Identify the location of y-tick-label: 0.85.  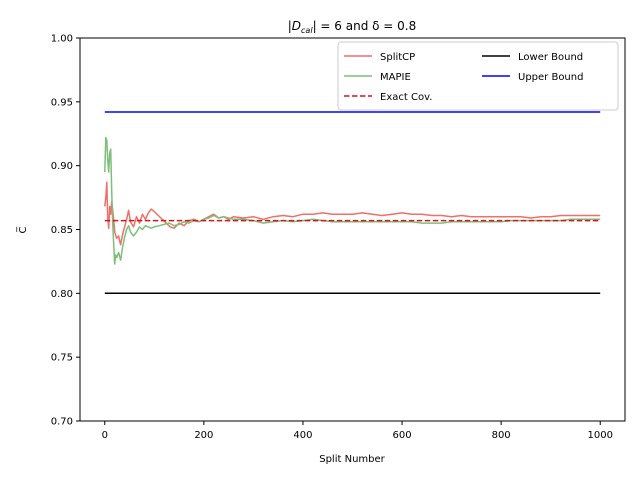
(62, 230).